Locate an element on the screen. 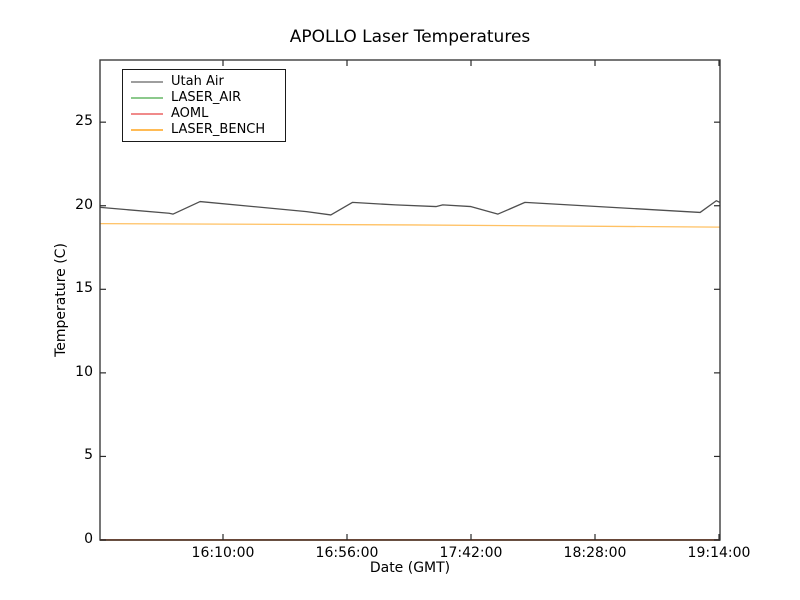 This screenshot has height=600, width=800. legend-label: Utah Air is located at coordinates (197, 81).